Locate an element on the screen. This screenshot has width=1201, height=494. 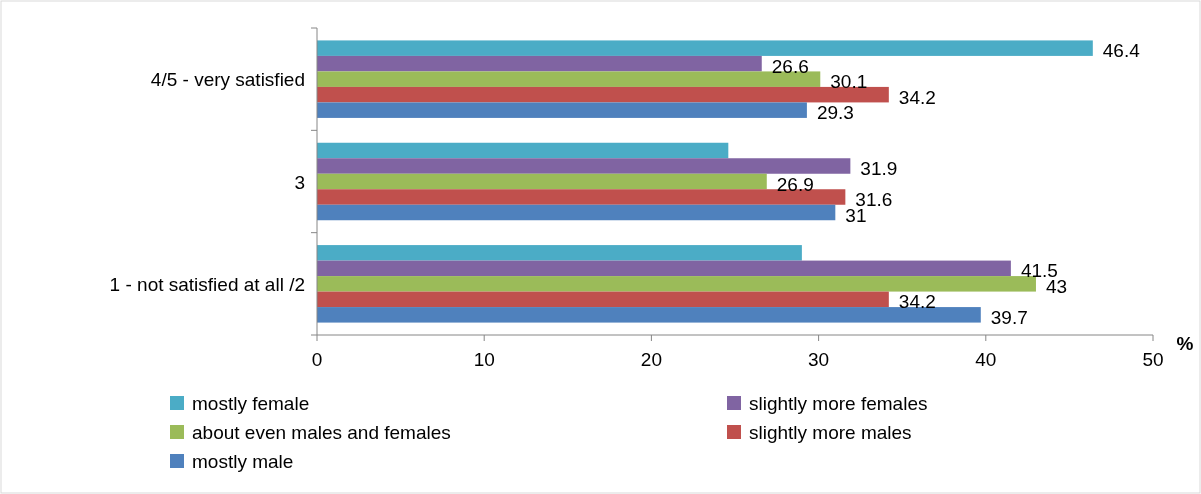
data-label: 26.6 is located at coordinates (790, 66).